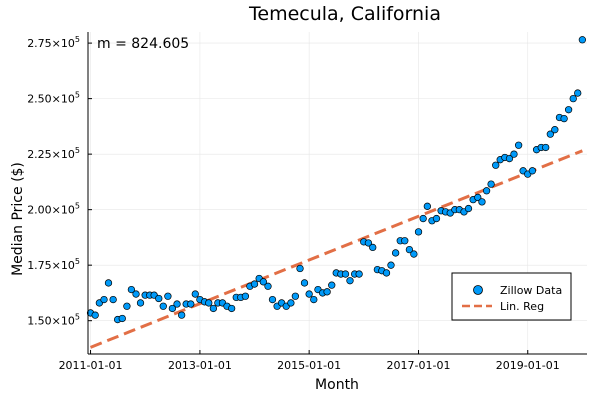 The width and height of the screenshot is (600, 400). I want to click on legend-label-lin-reg: Lin. Reg, so click(522, 306).